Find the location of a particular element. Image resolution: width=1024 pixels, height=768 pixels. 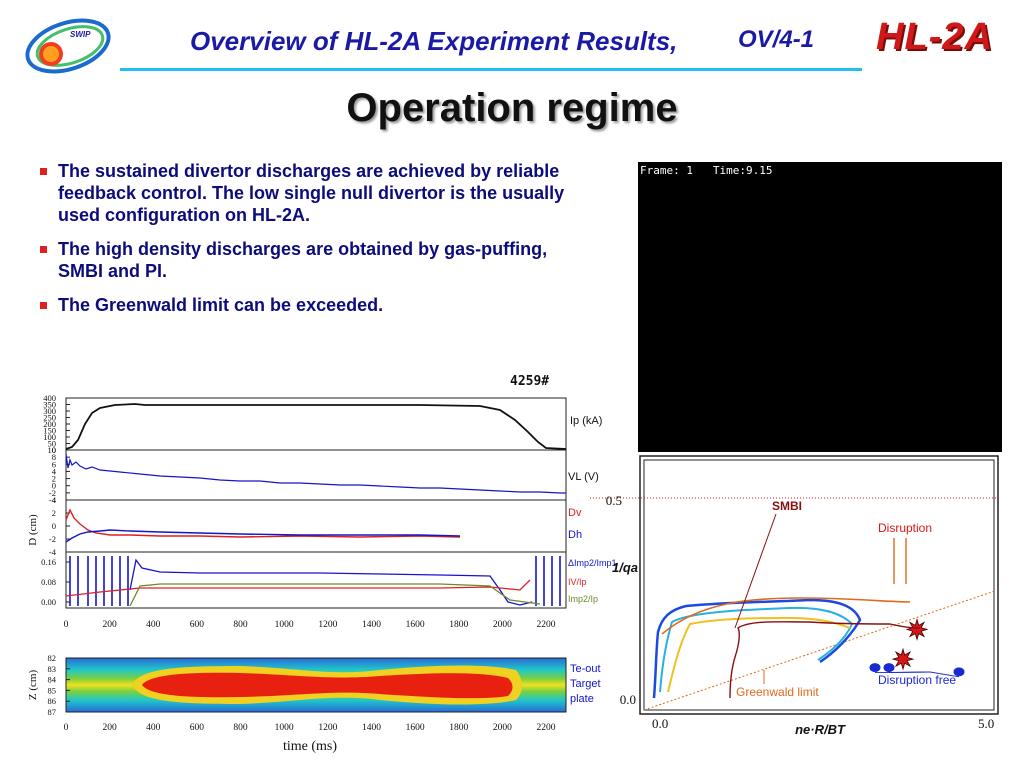

panel5-tick: 84 is located at coordinates (52, 680).